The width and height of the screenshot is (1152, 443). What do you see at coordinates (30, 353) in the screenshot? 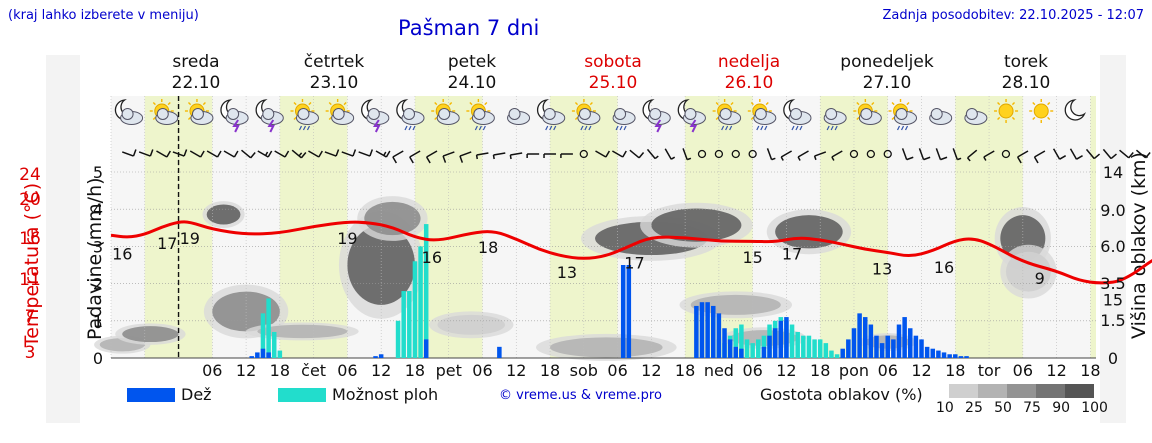
I see `temp-tick: 3` at bounding box center [30, 353].